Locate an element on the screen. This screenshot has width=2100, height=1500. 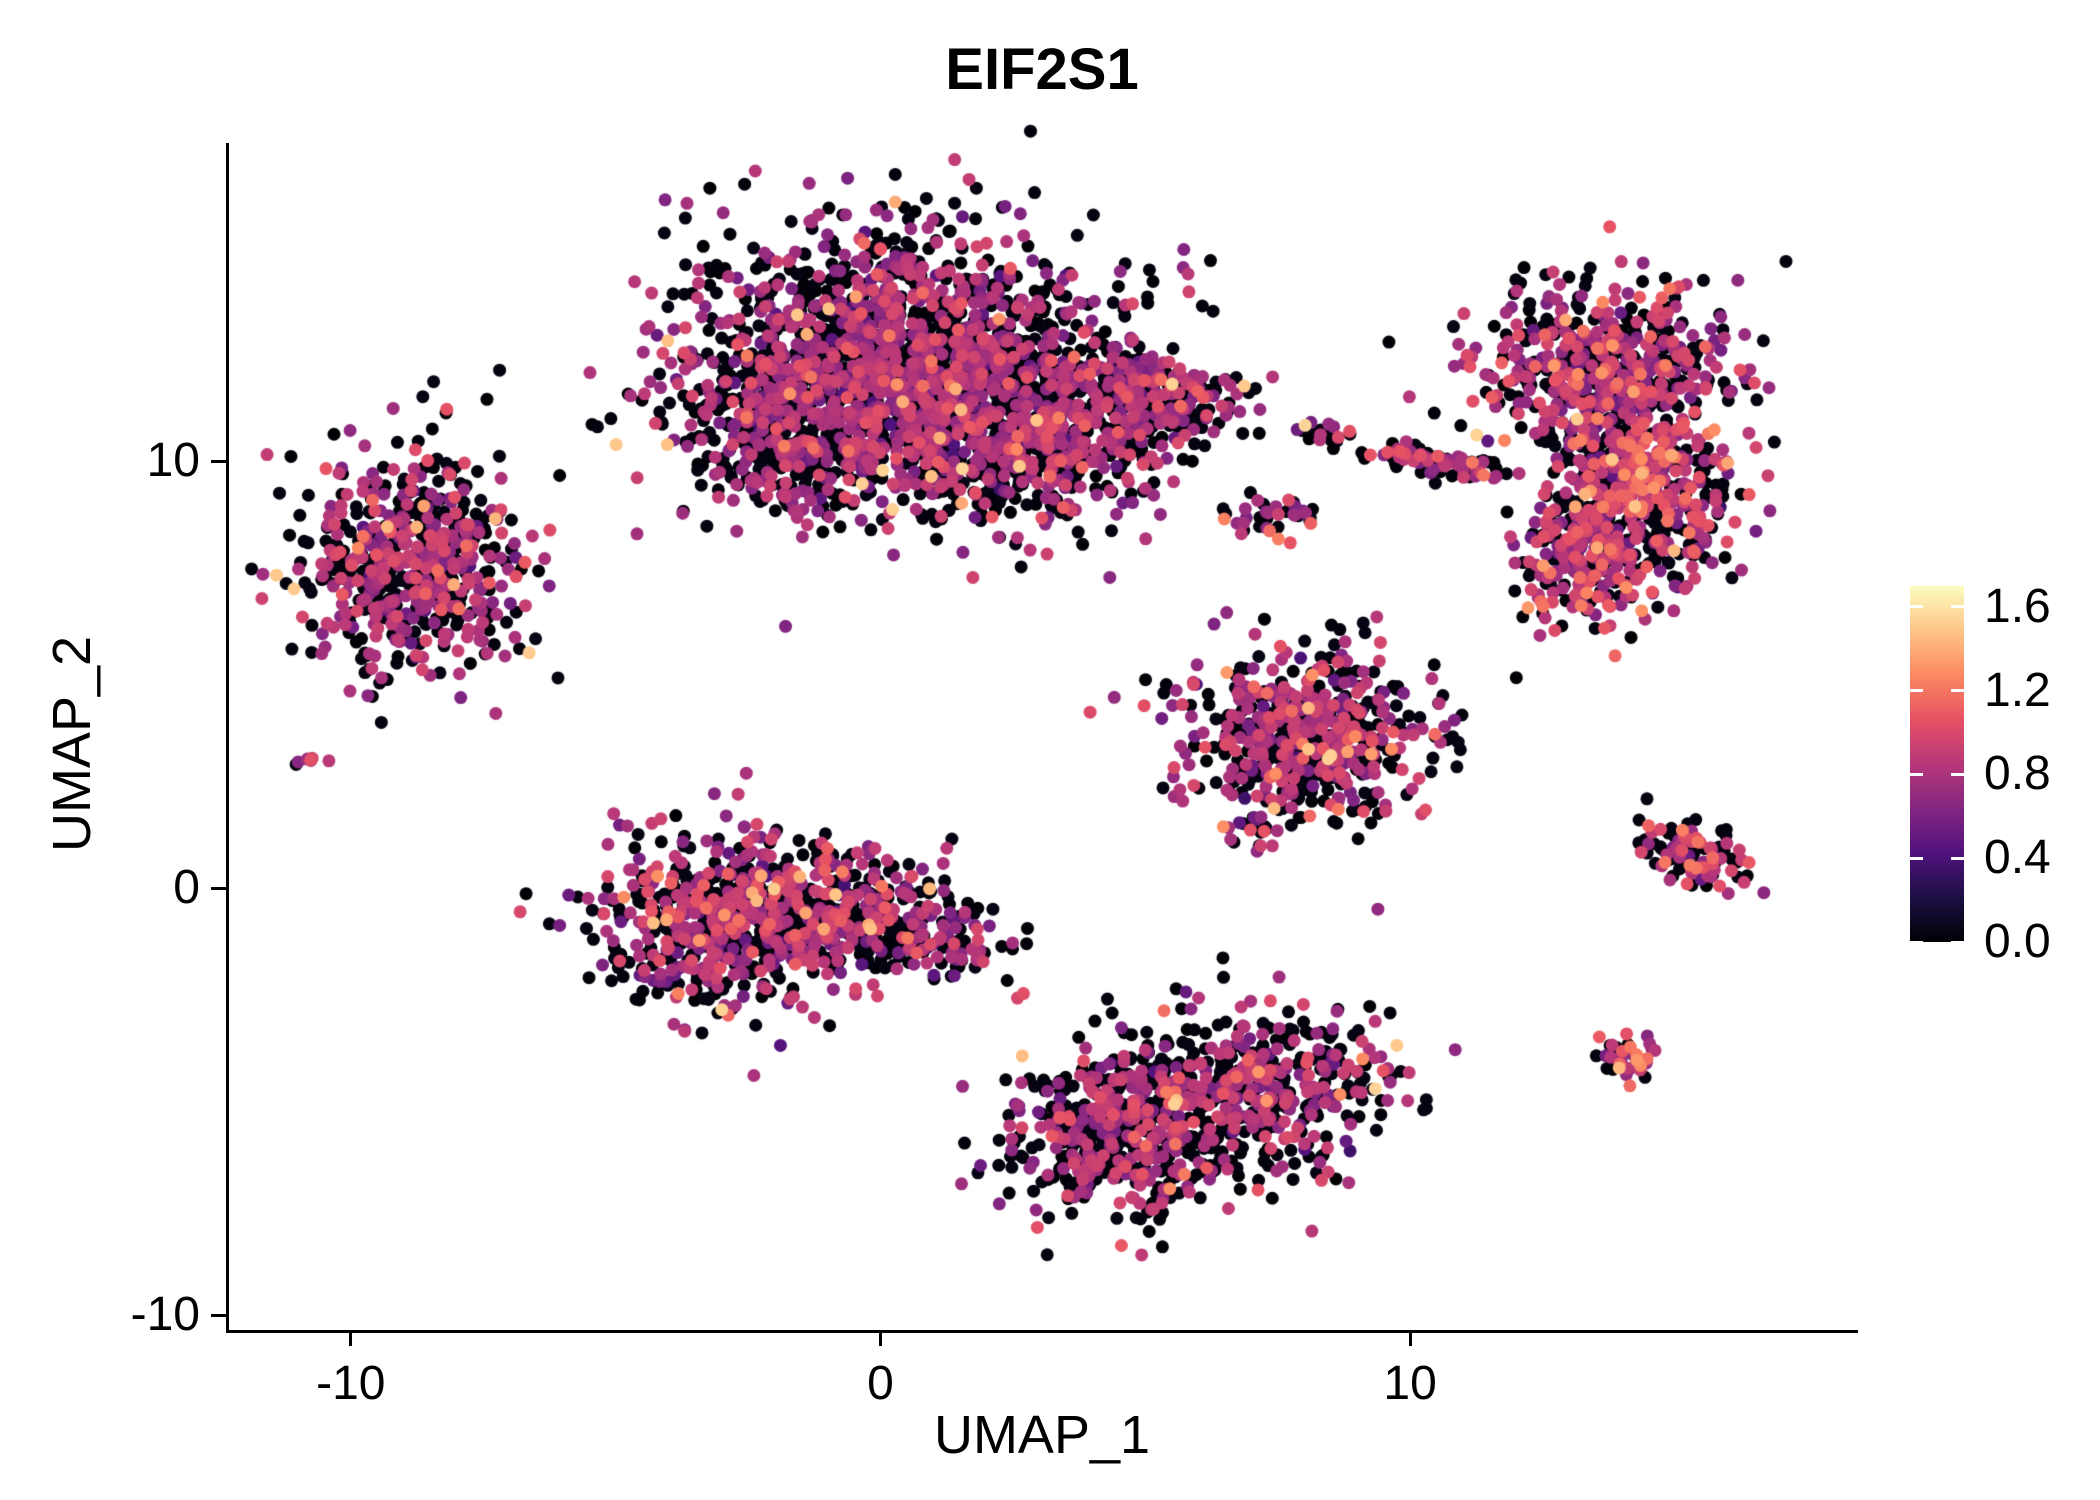
y-axis-title: UMAP_2 is located at coordinates (72, 744).